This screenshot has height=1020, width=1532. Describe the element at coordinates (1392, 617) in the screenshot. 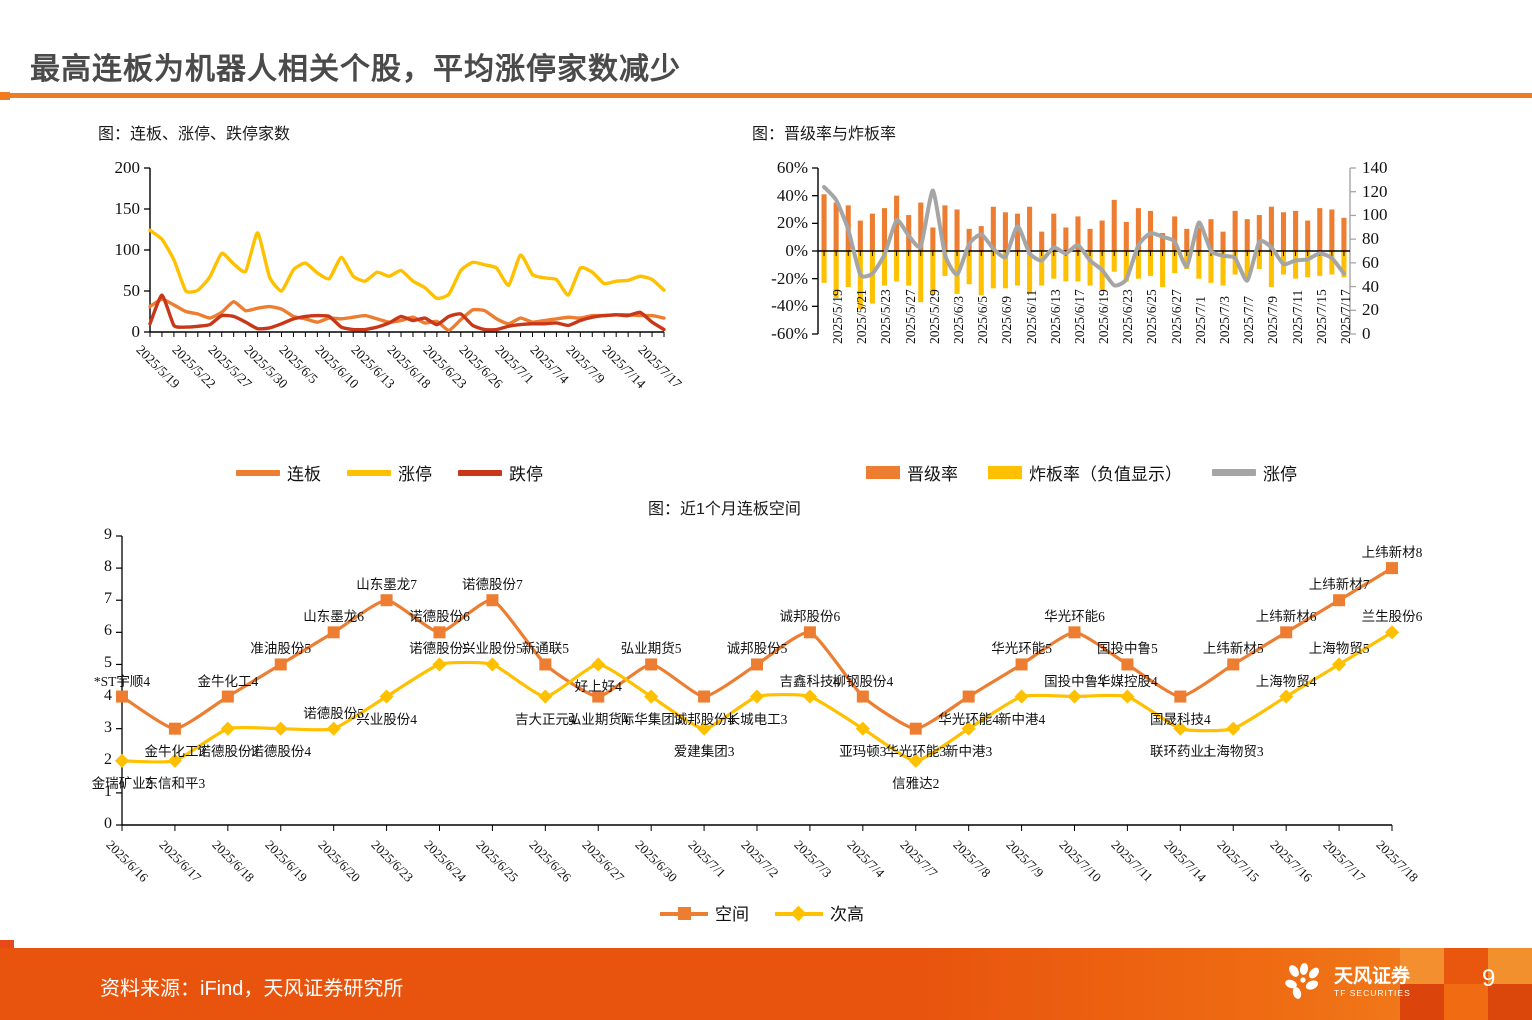

I see `data-point-label: 兰生股份6` at that location.